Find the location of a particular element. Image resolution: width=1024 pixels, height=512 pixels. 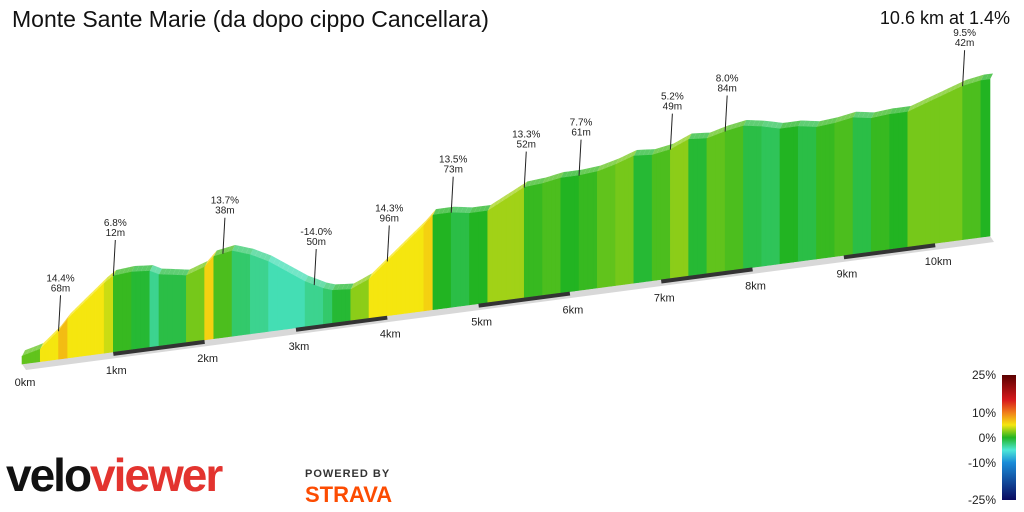

annotation-length: 12m is located at coordinates (115, 233).